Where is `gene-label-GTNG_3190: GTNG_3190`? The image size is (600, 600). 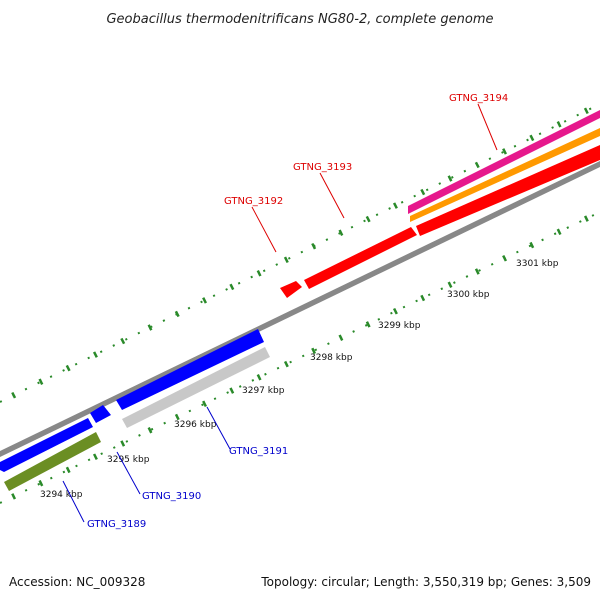
gene-label-GTNG_3190: GTNG_3190 is located at coordinates (171, 496).